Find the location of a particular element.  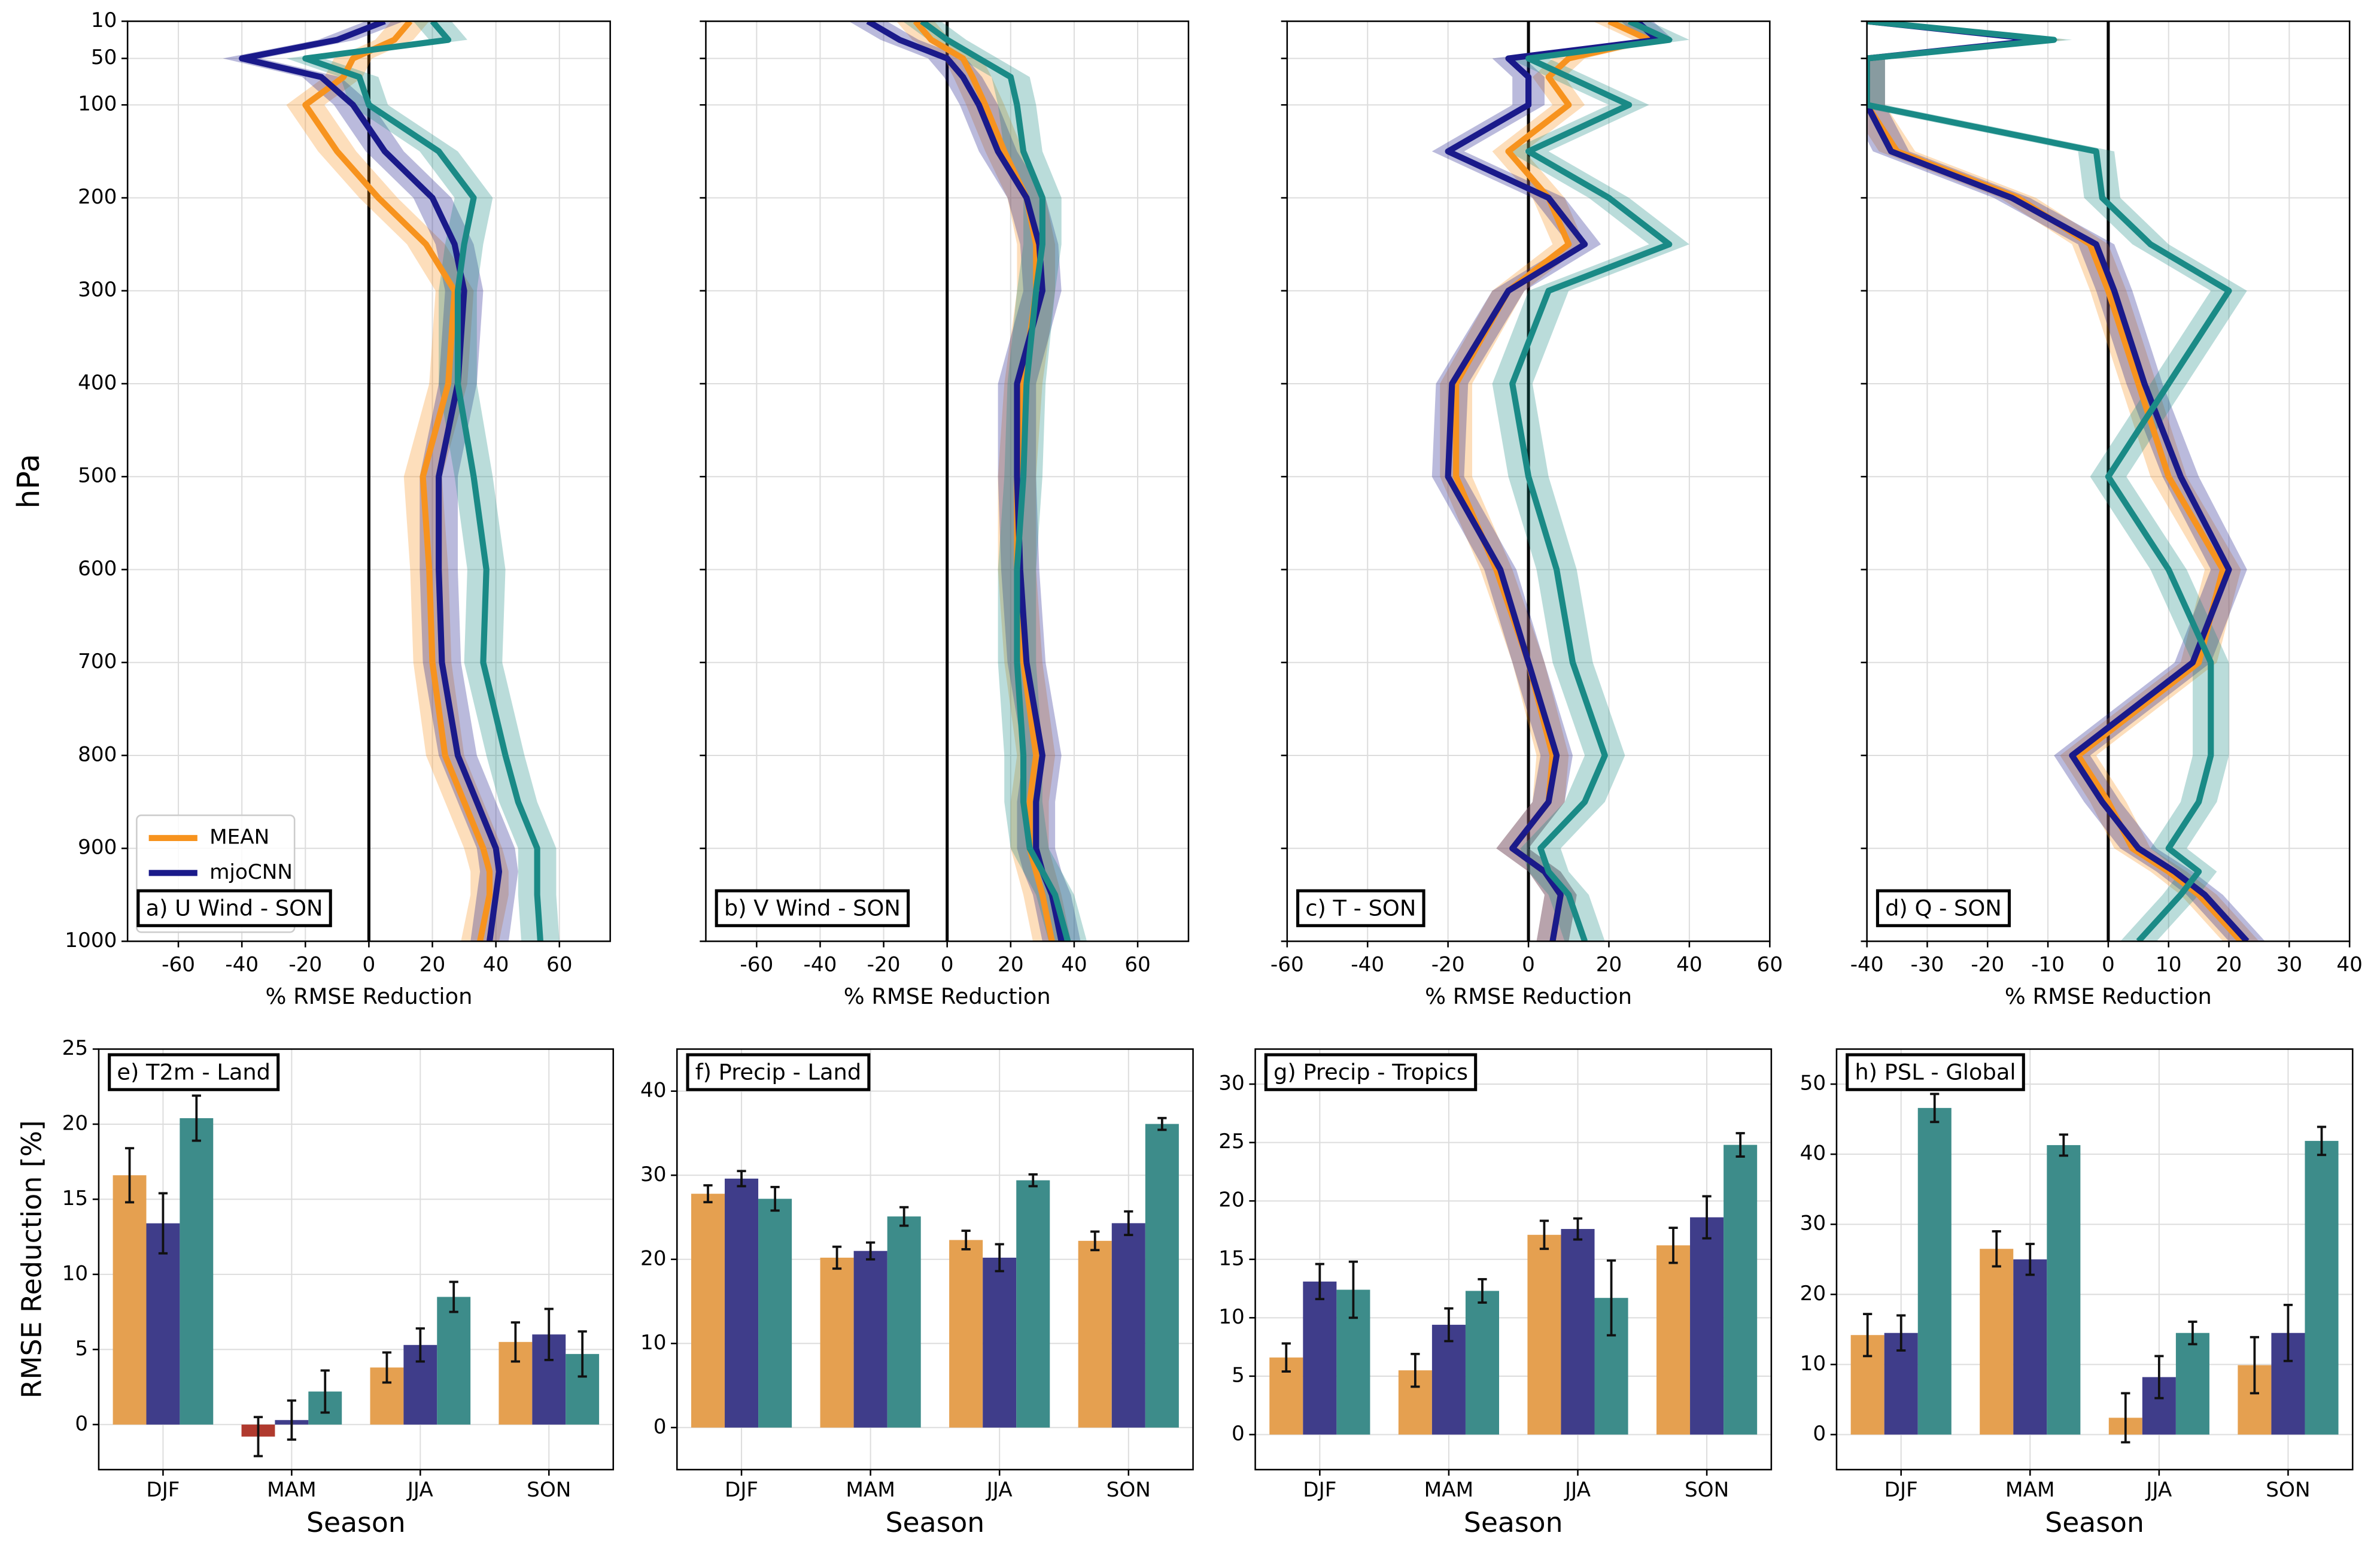

x-tick-label: 60 is located at coordinates (1138, 965).